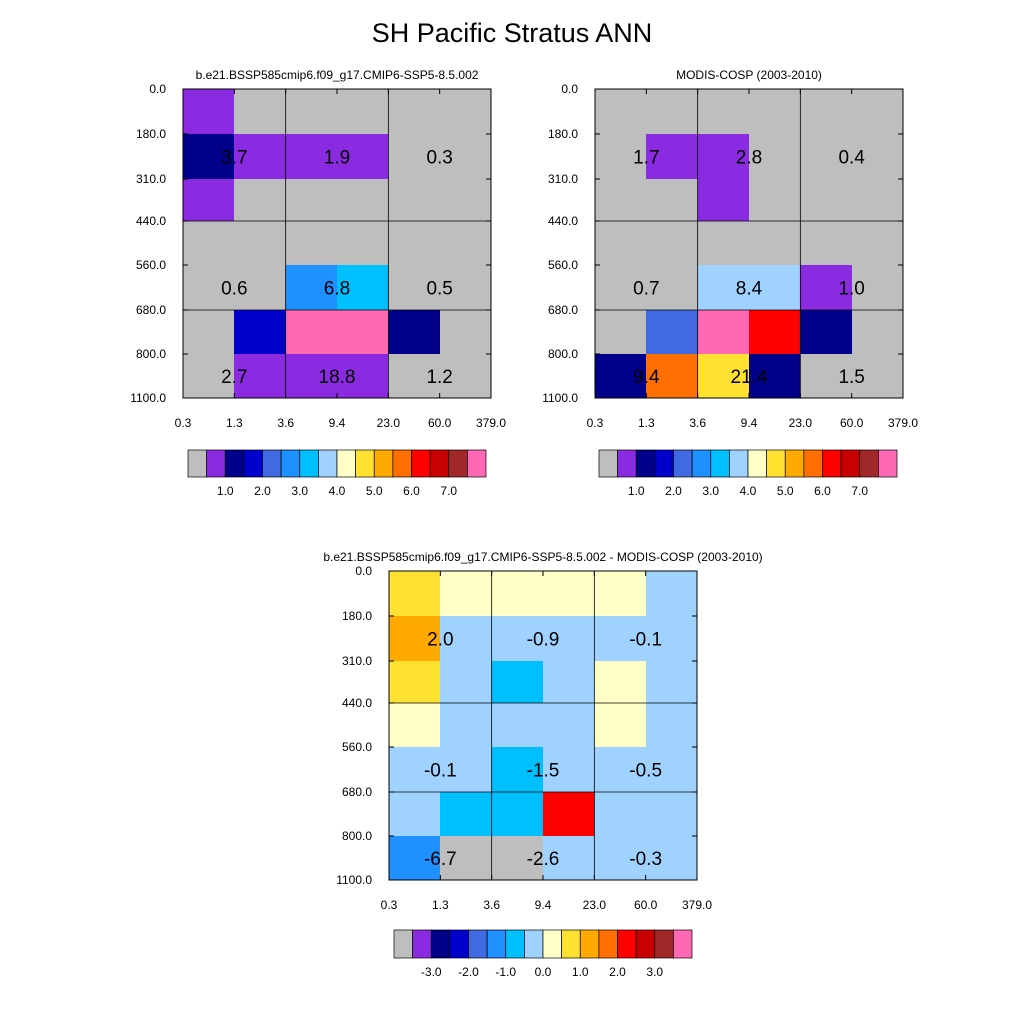 The width and height of the screenshot is (1024, 1024). Describe the element at coordinates (645, 771) in the screenshot. I see `block-value-label: -0.5` at that location.